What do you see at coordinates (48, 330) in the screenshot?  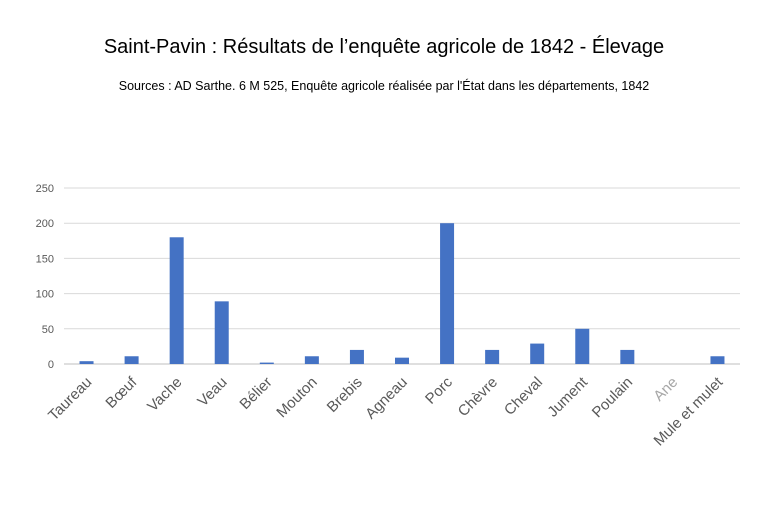 I see `y-tick-label: 50` at bounding box center [48, 330].